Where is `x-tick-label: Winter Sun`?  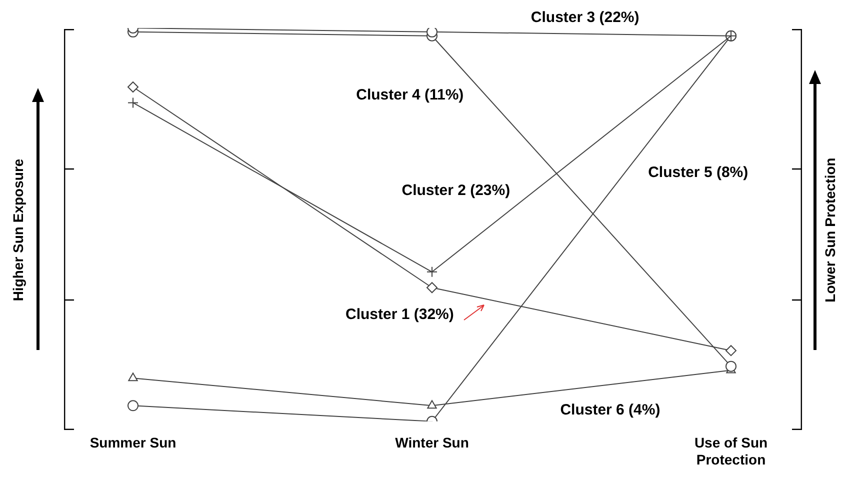
x-tick-label: Winter Sun is located at coordinates (432, 442).